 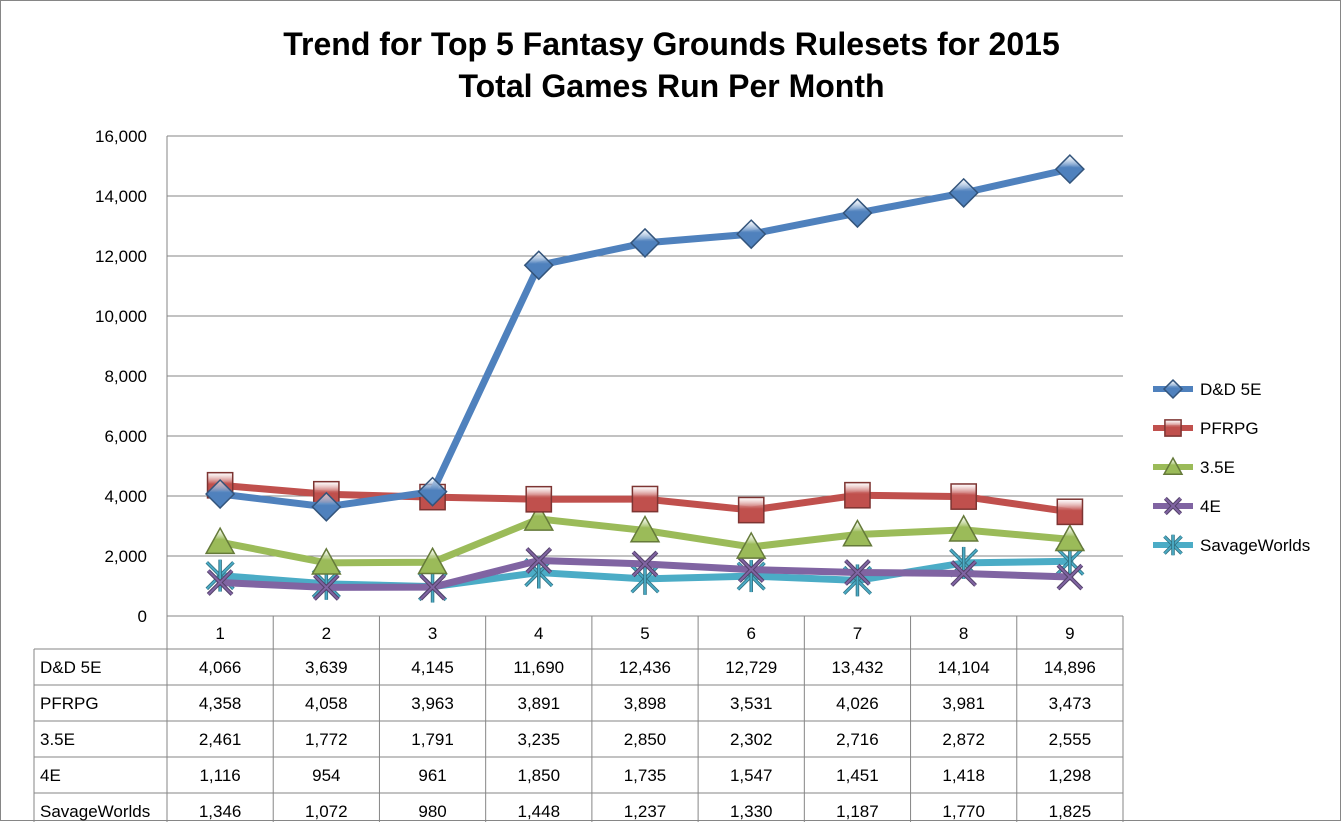 I want to click on y-tick-label: 6,000, so click(x=125, y=436).